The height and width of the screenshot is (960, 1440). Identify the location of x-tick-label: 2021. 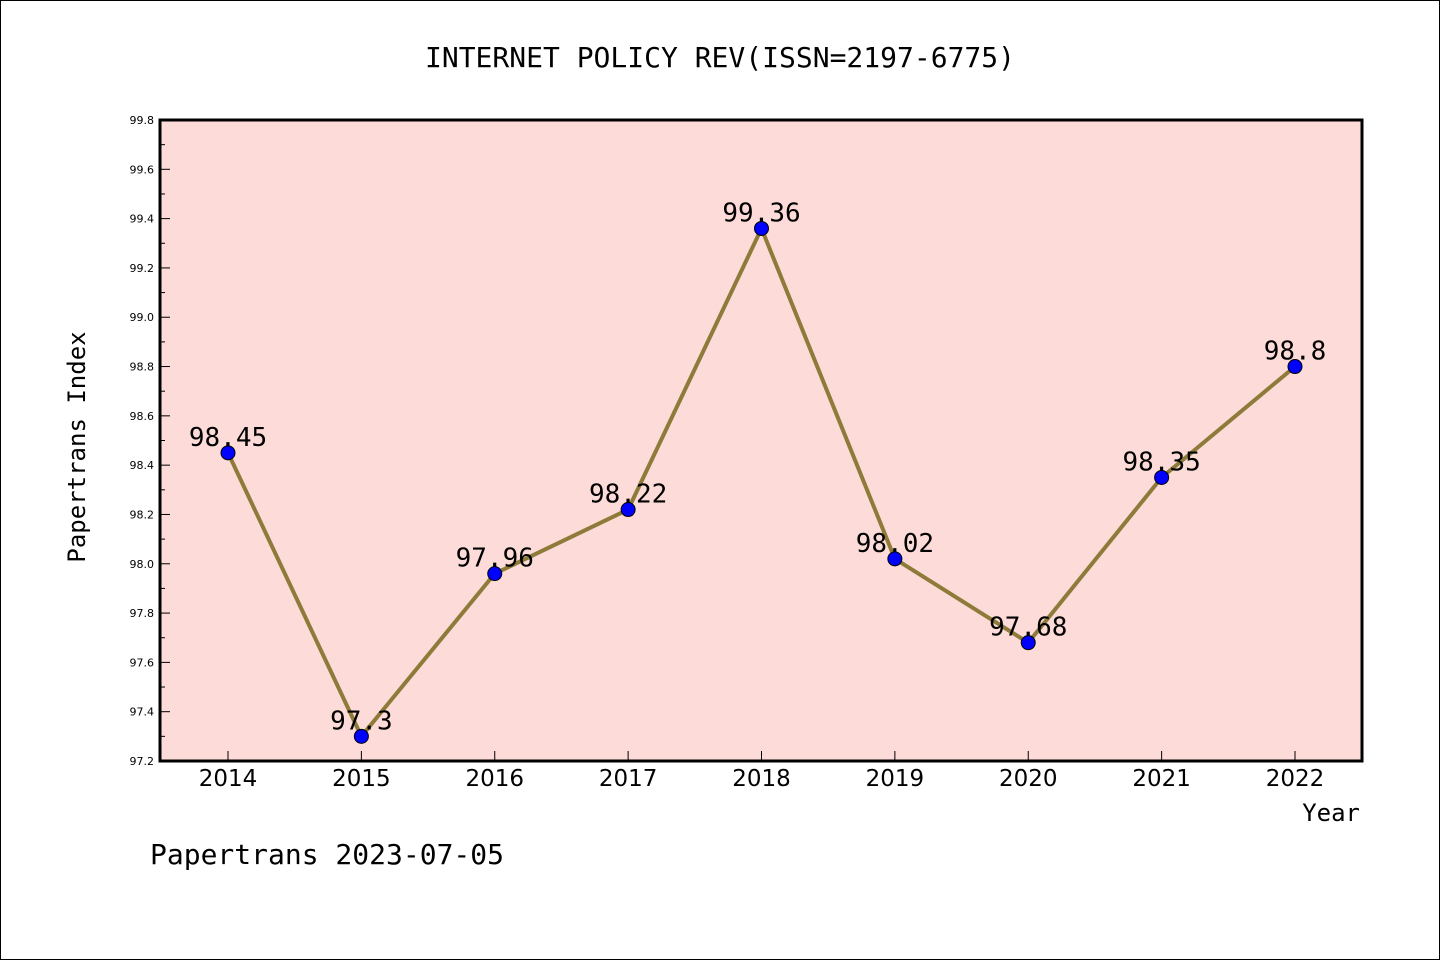
(1161, 779).